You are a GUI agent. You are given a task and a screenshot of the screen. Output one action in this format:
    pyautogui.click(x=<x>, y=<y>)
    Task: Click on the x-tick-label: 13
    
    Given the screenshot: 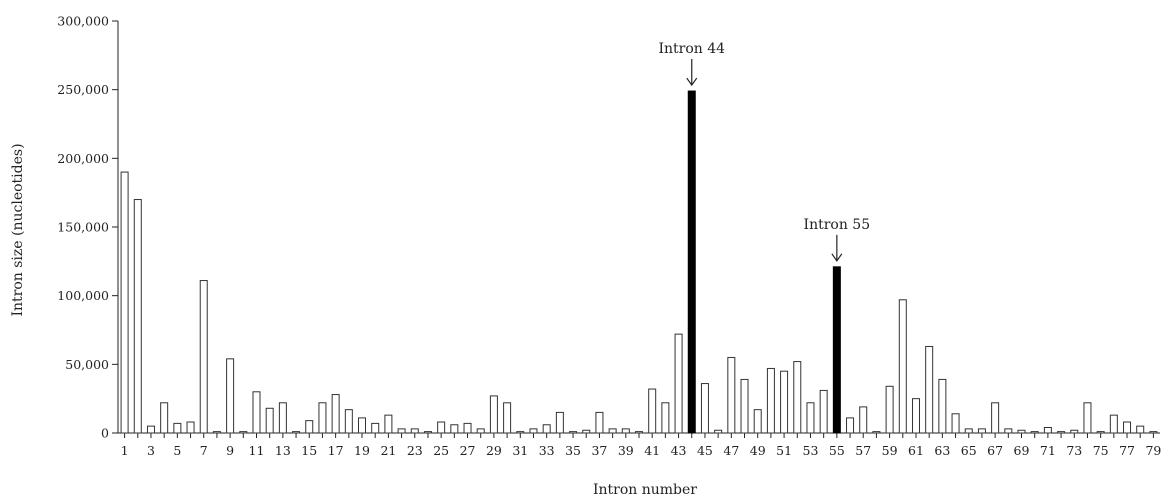 What is the action you would take?
    pyautogui.click(x=283, y=450)
    